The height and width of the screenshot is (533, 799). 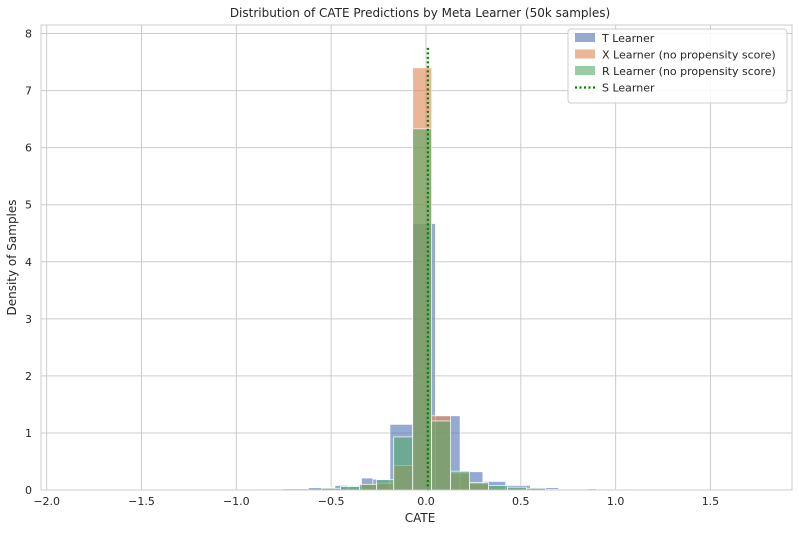 I want to click on legend-label: S Learner, so click(x=628, y=88).